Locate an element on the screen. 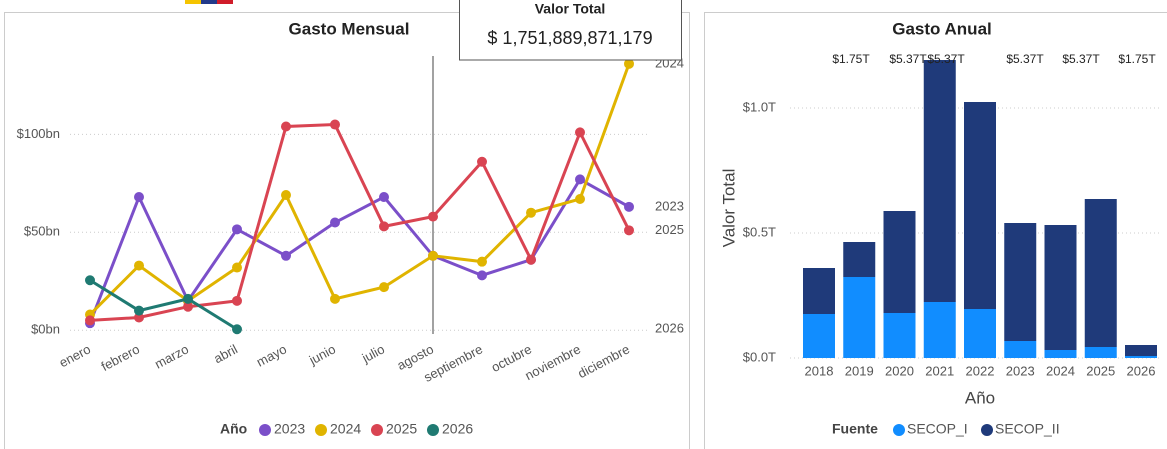  y-tick-label: $100bn is located at coordinates (38, 133).